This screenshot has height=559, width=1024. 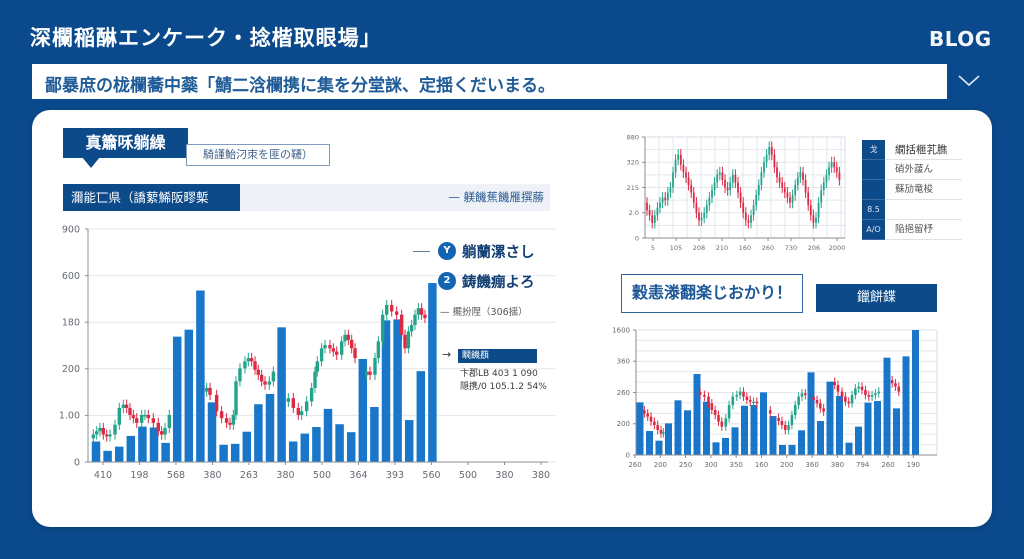 I want to click on y-tick-label: 360, so click(x=623, y=362).